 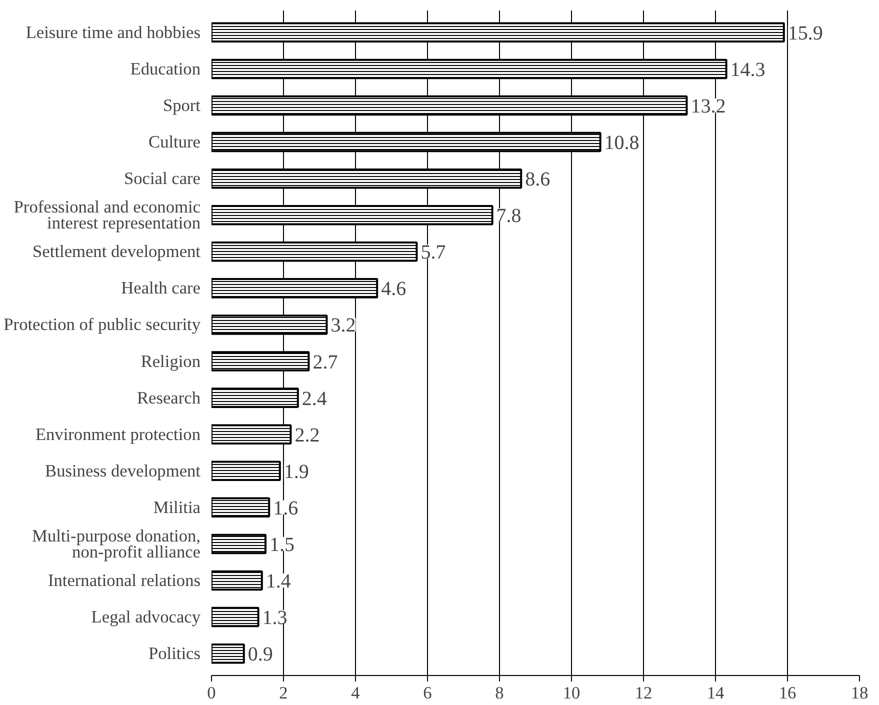 What do you see at coordinates (787, 693) in the screenshot?
I see `x-tick-label: 16` at bounding box center [787, 693].